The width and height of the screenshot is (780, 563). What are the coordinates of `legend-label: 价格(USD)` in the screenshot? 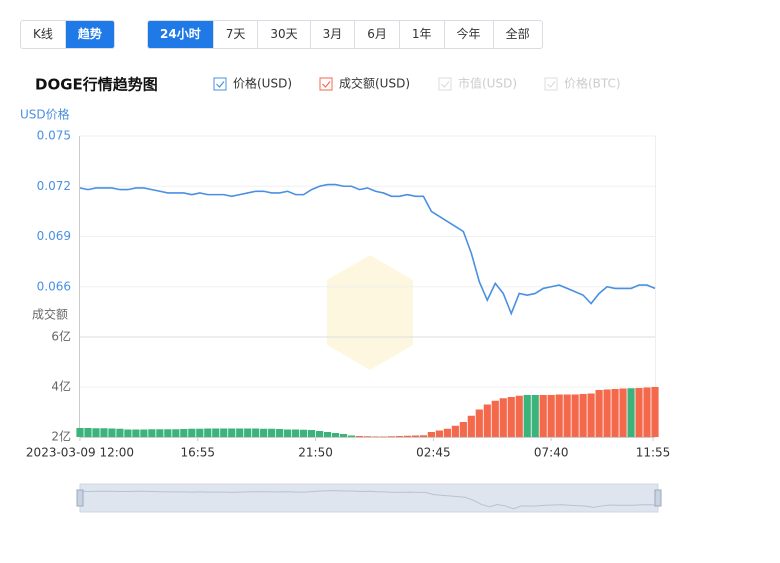 It's located at (262, 83).